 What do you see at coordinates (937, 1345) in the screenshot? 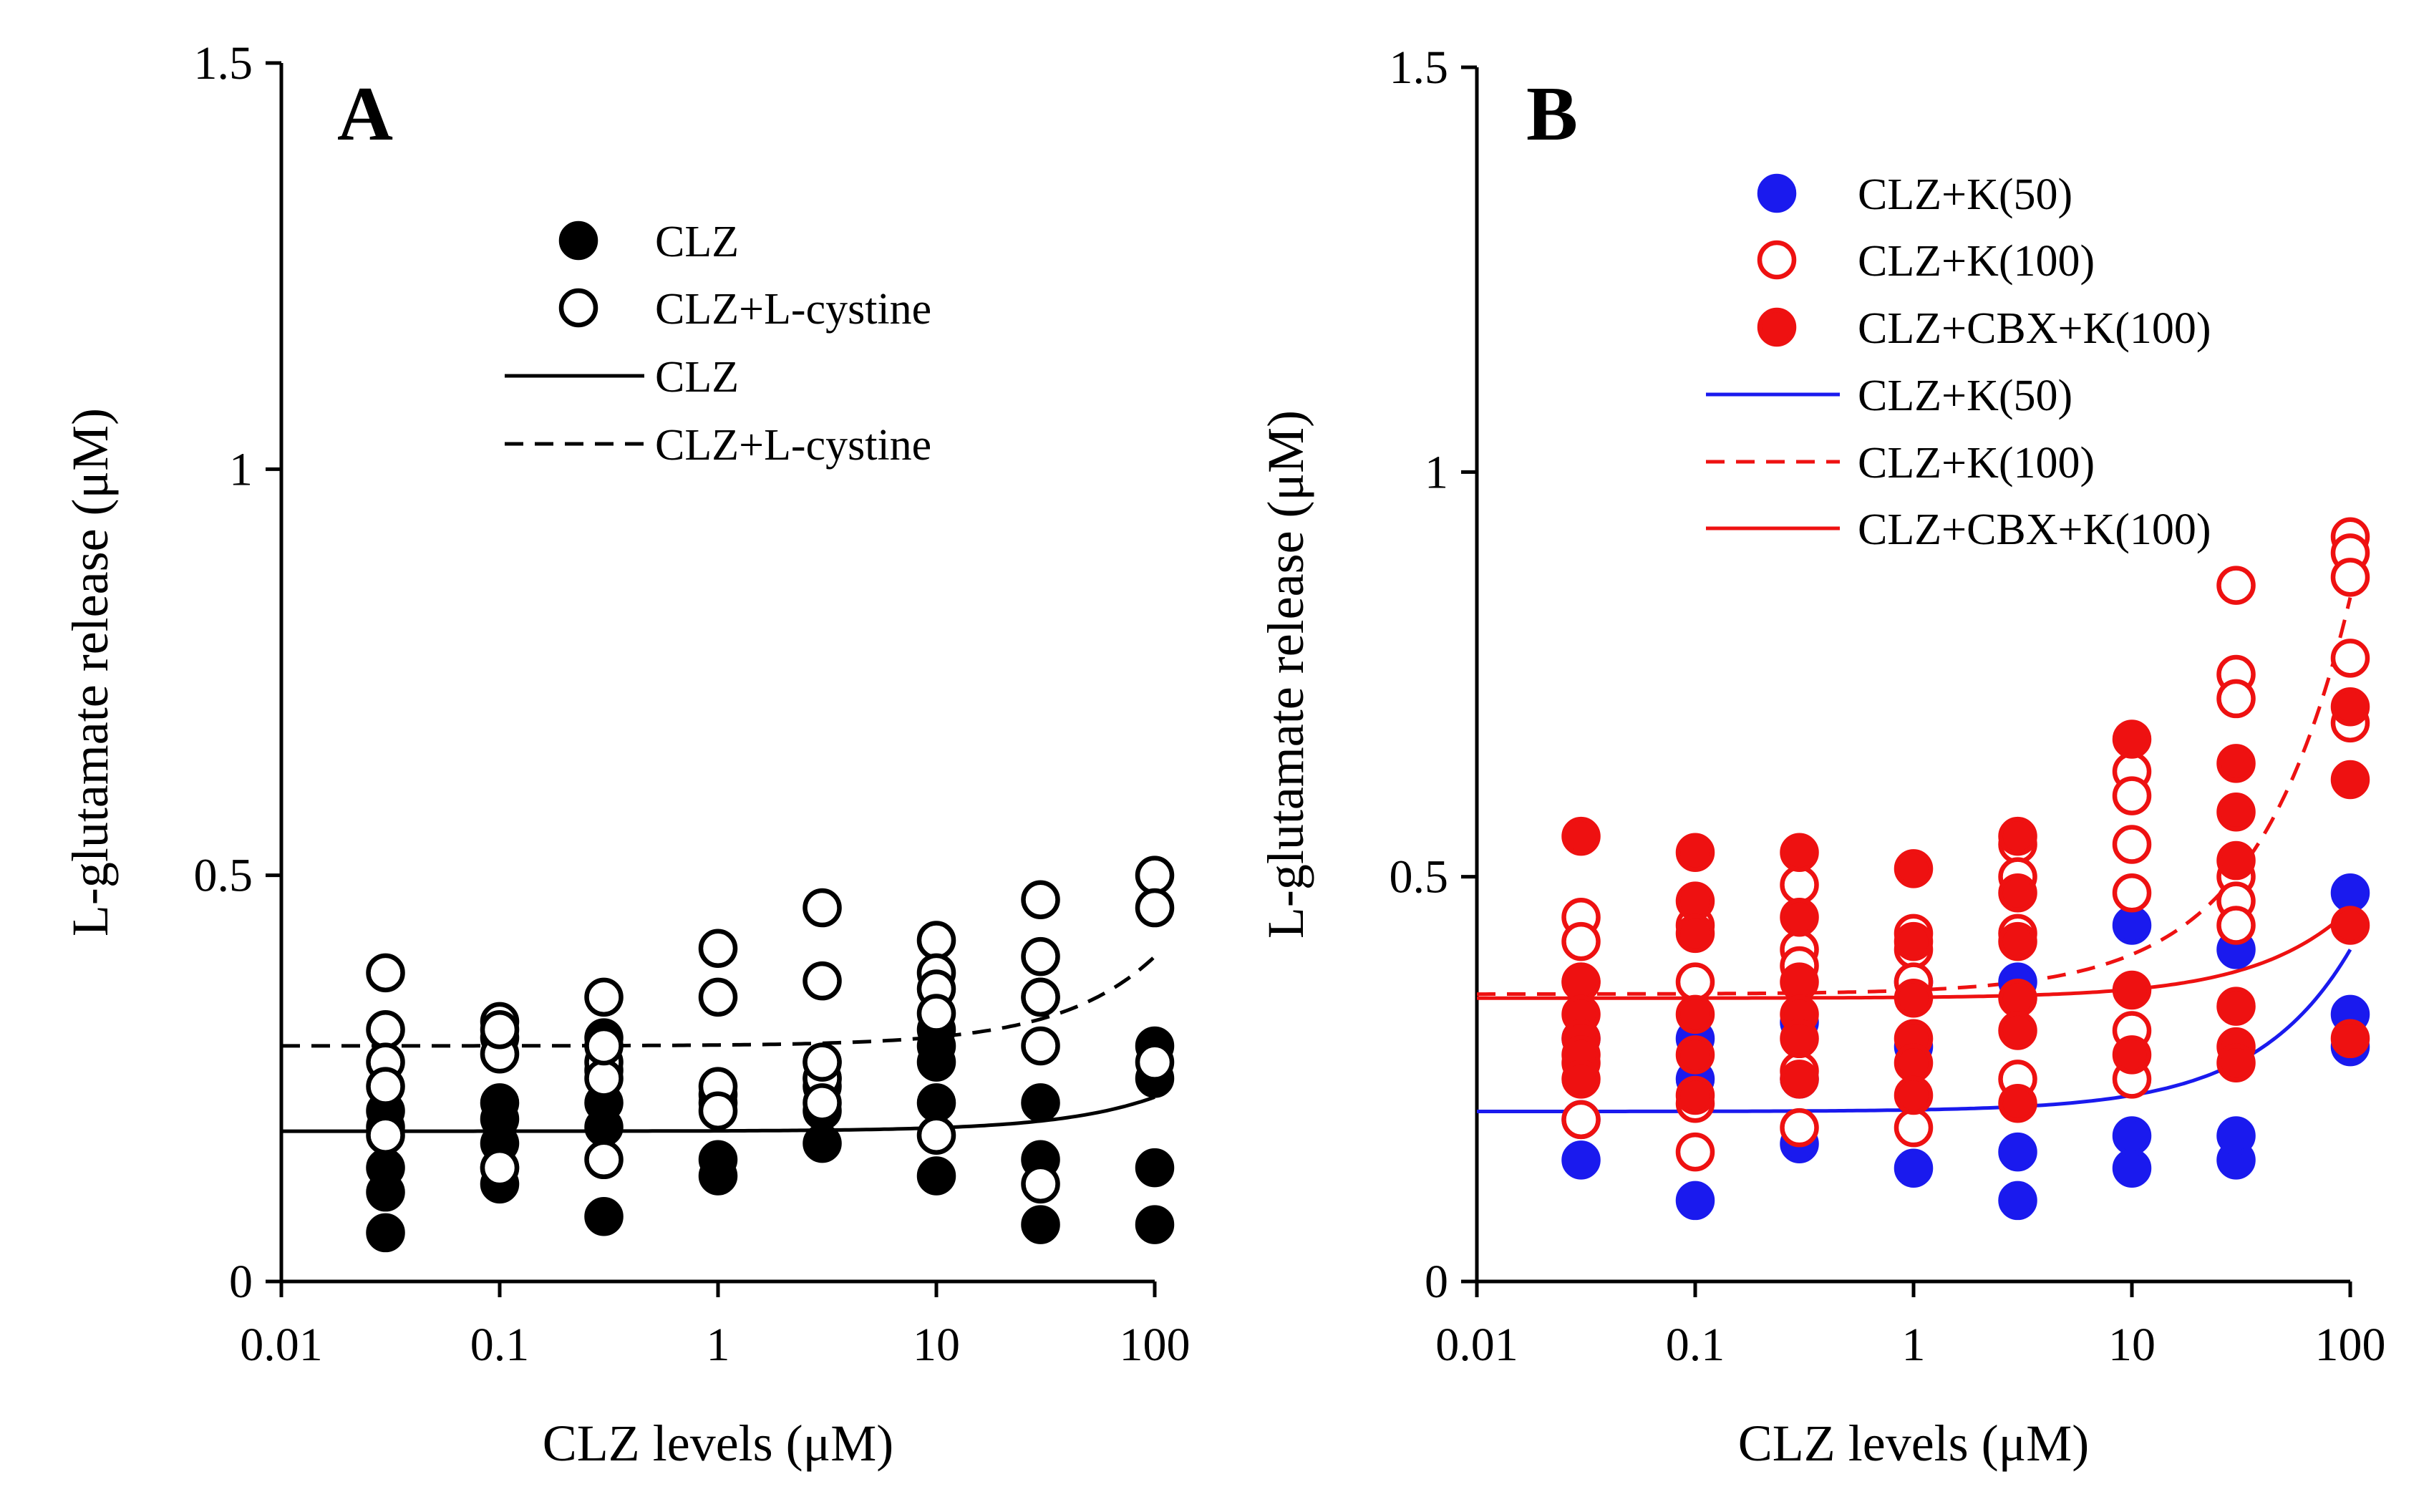
I see `panel-a-x-tick-label: 10` at bounding box center [937, 1345].